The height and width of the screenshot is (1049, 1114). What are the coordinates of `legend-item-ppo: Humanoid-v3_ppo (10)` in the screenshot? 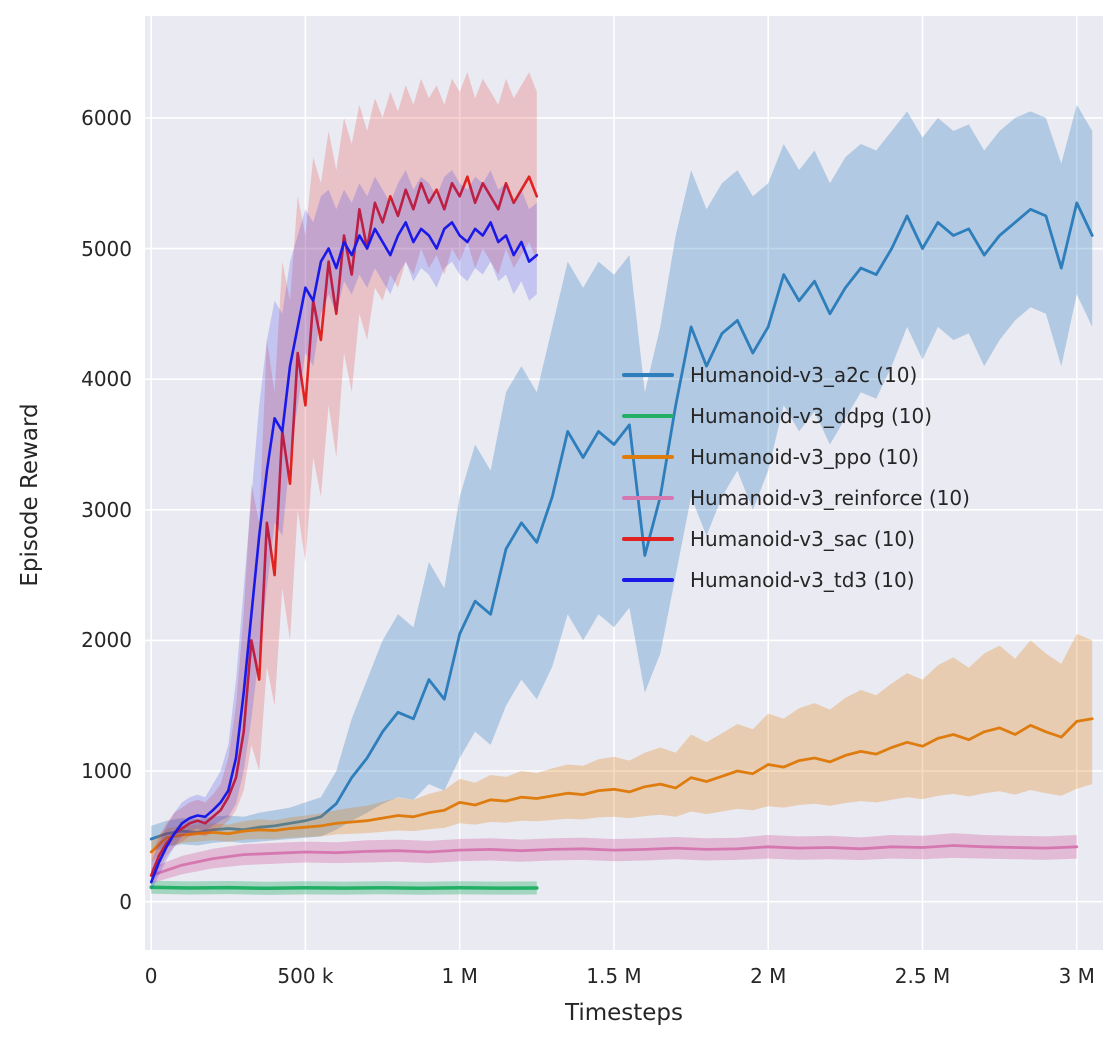 It's located at (796, 457).